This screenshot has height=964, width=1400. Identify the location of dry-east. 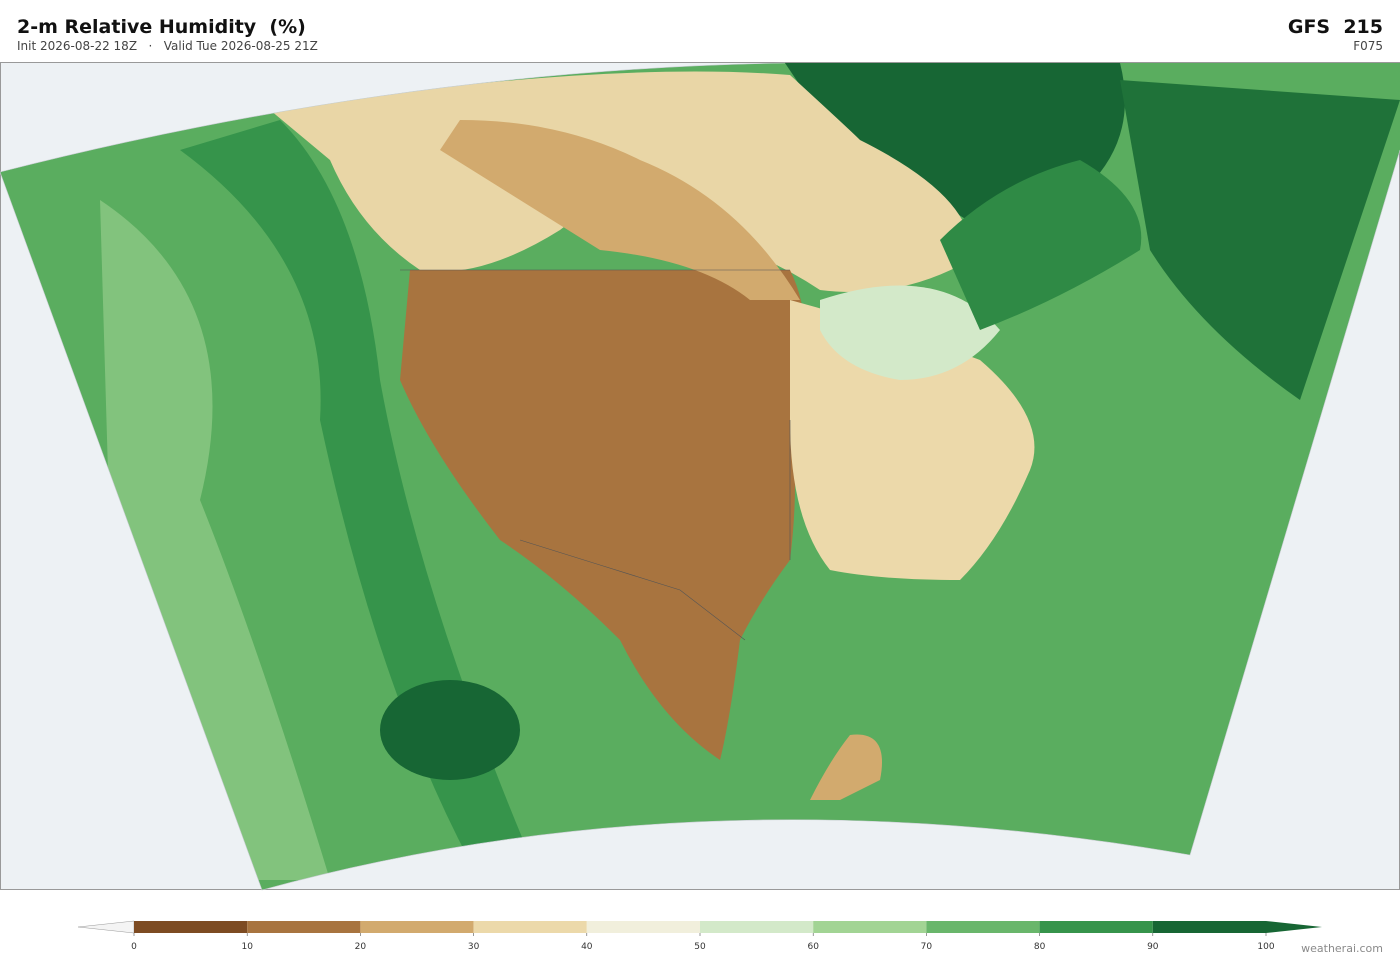
(912, 440).